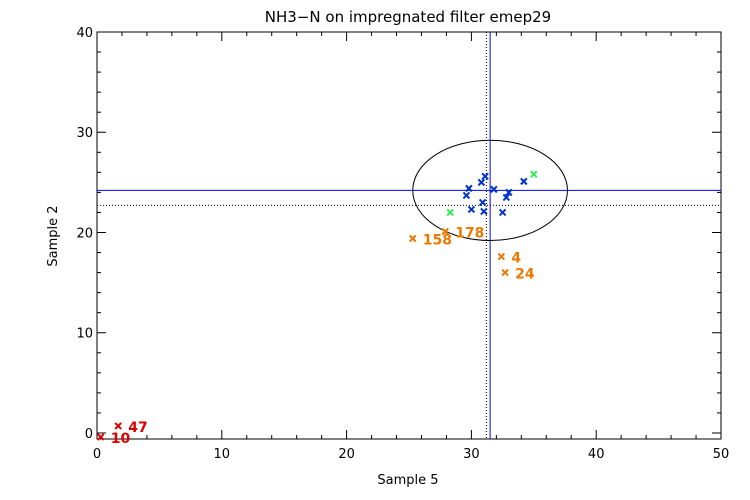 The height and width of the screenshot is (500, 750). Describe the element at coordinates (97, 454) in the screenshot. I see `x-tick-label: 0` at that location.